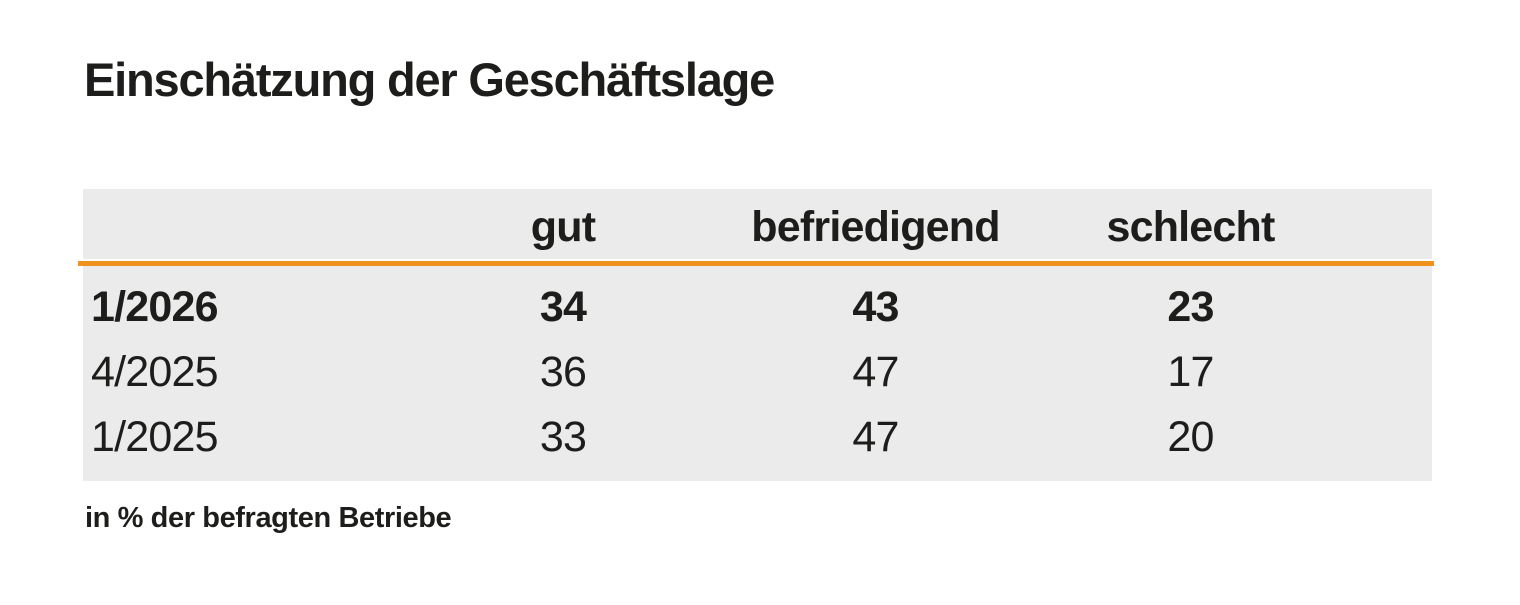 Image resolution: width=1520 pixels, height=605 pixels. What do you see at coordinates (268, 518) in the screenshot?
I see `footnote: in % der befragten Betriebe` at bounding box center [268, 518].